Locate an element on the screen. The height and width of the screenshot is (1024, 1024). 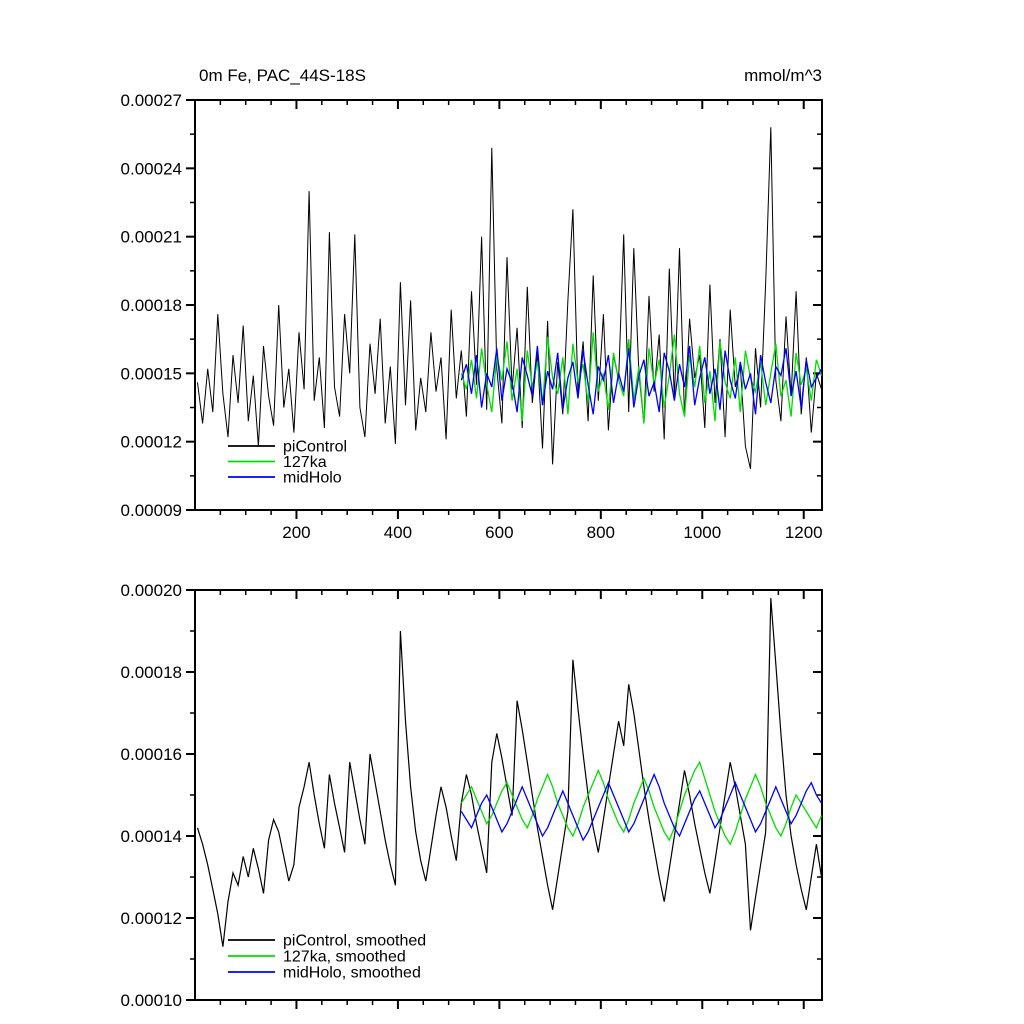
chart-title: 0m Fe, PAC_44S-18S is located at coordinates (282, 75).